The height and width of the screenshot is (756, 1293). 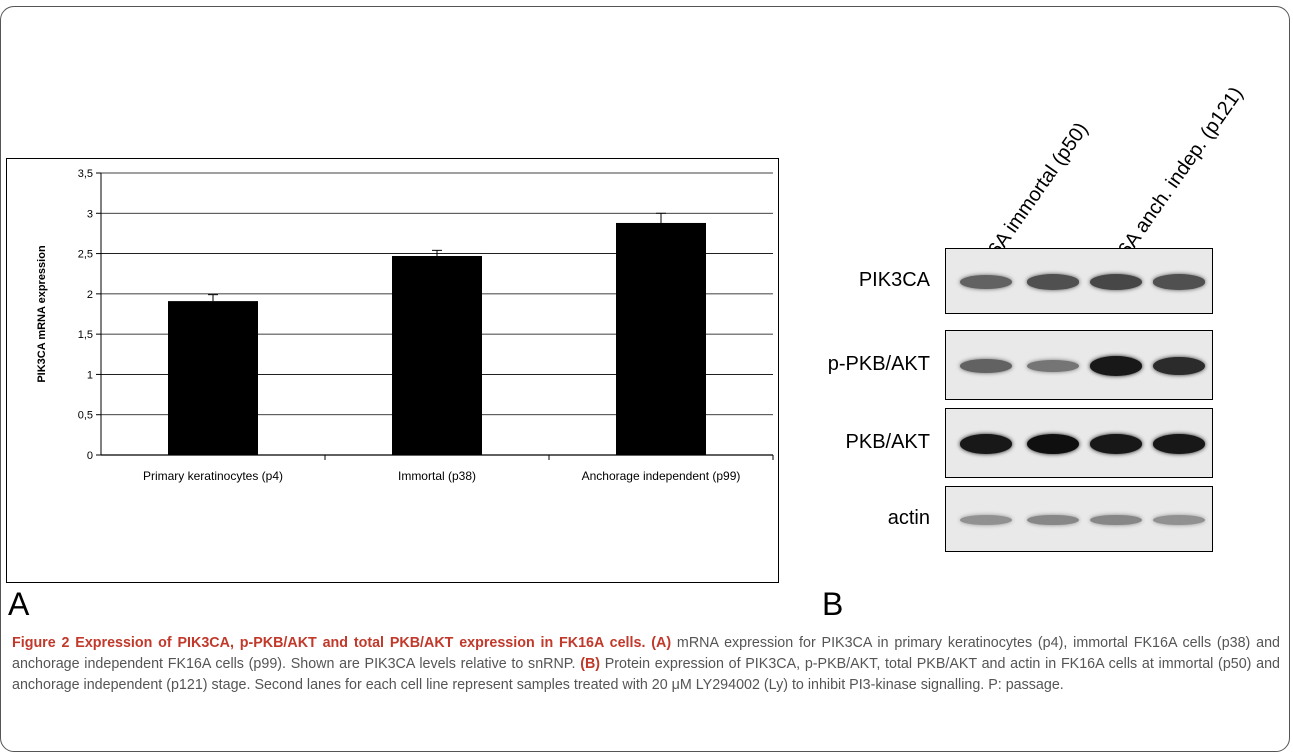 What do you see at coordinates (887, 442) in the screenshot?
I see `blot-row-label: PKB/AKT` at bounding box center [887, 442].